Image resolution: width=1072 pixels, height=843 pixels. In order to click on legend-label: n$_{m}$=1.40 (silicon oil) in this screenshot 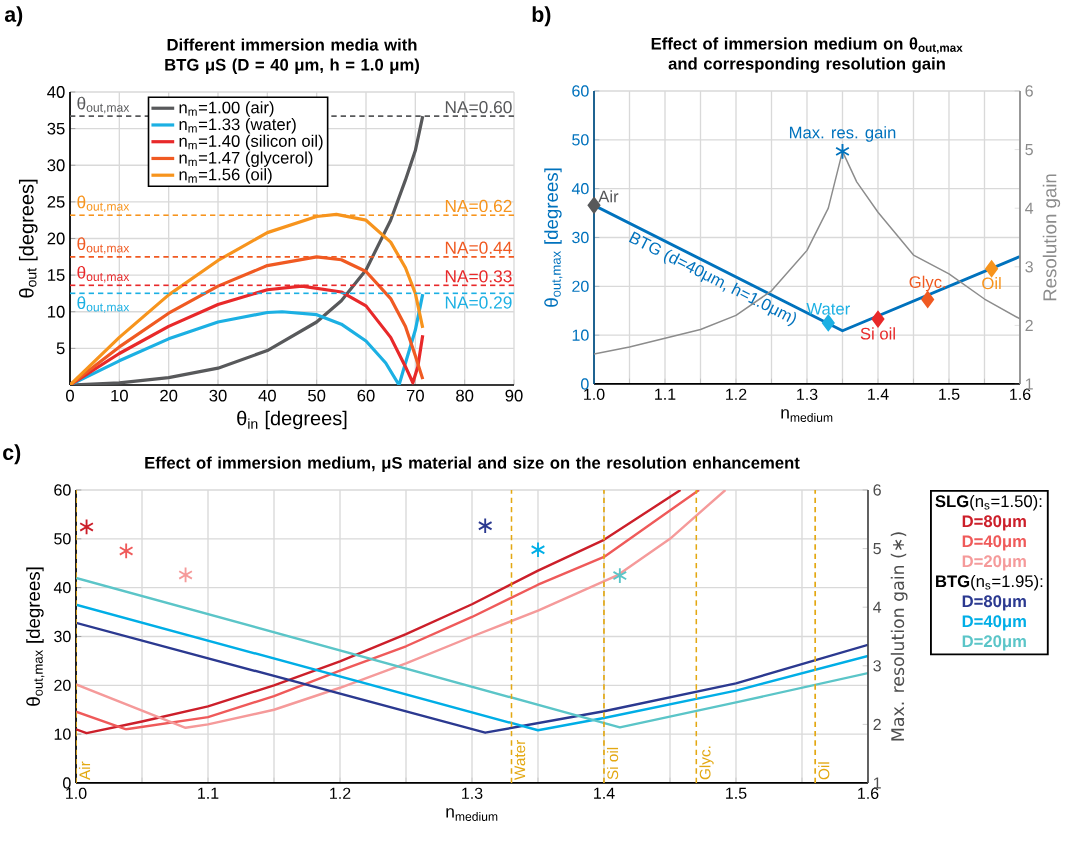, I will do `click(251, 142)`.